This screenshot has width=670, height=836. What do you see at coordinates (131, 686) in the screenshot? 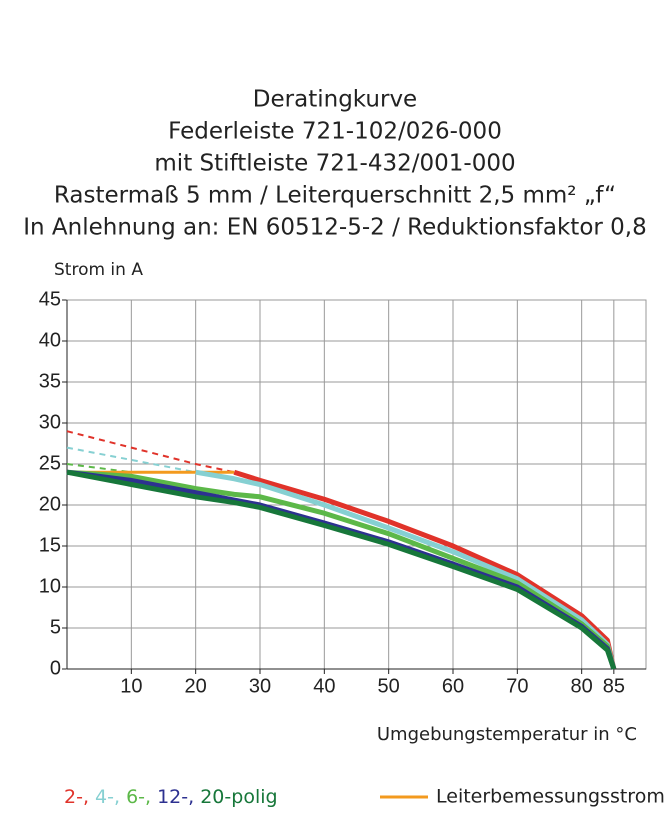
I see `x-tick-label: 10` at bounding box center [131, 686].